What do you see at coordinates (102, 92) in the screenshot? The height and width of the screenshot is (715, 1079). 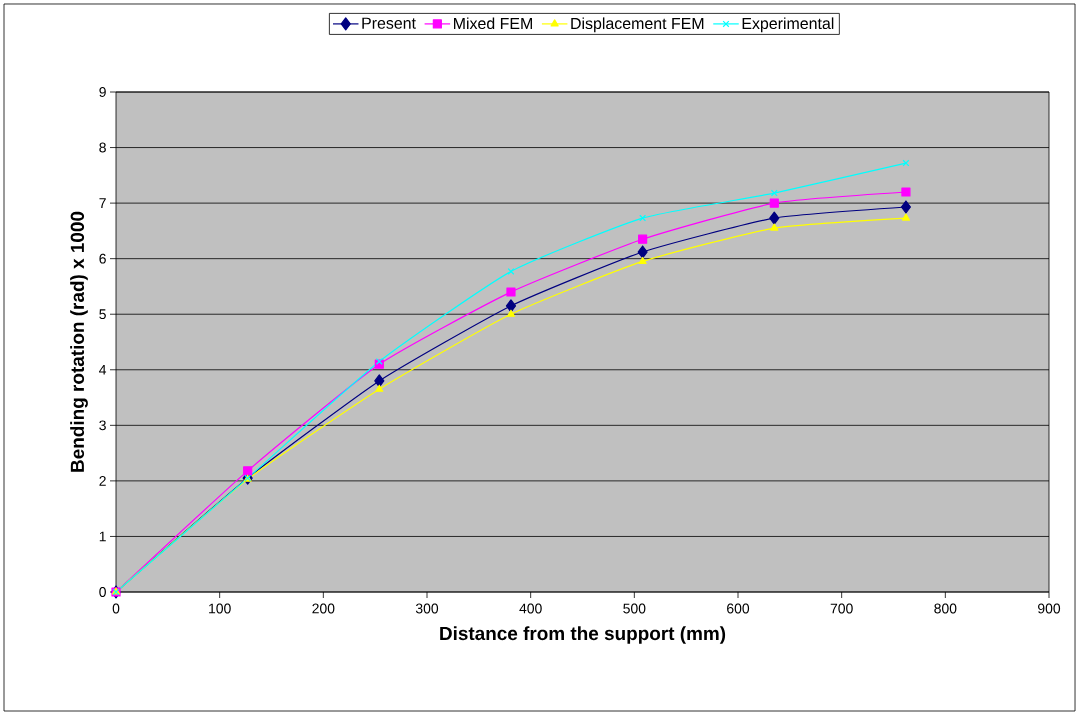 I see `y-tick-label: 9` at bounding box center [102, 92].